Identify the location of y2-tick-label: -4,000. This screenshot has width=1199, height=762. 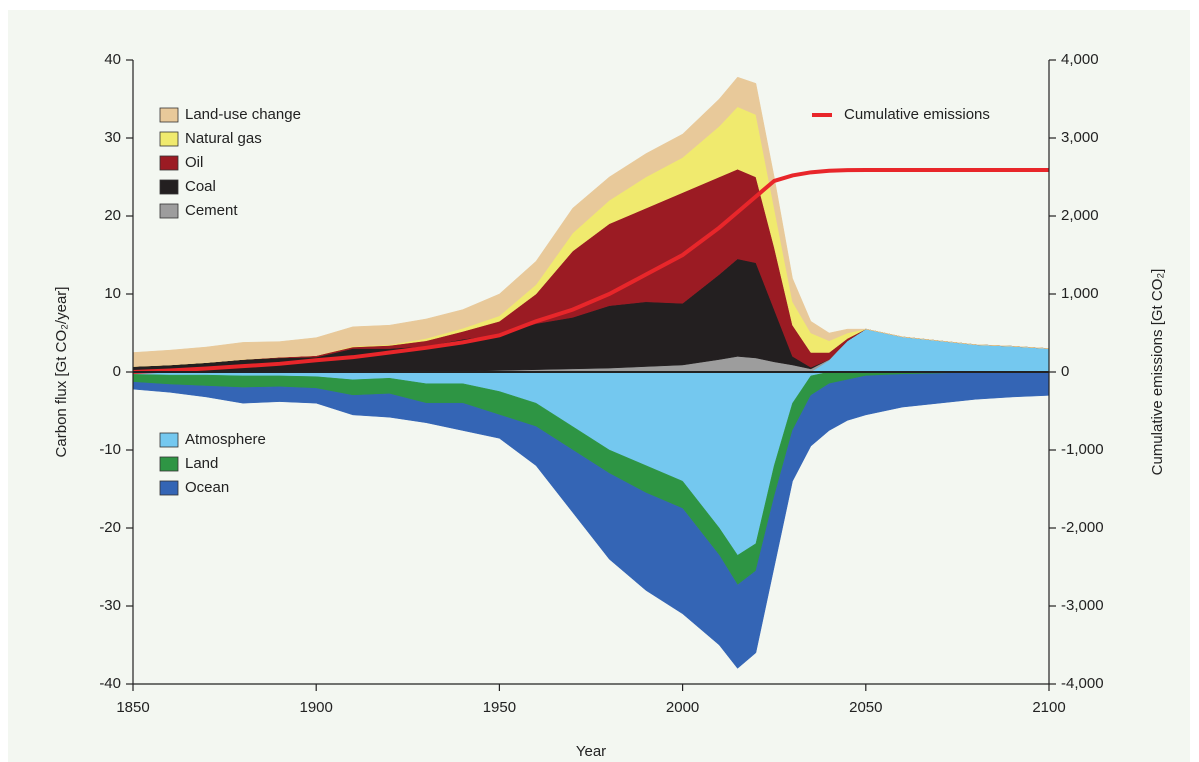
(1082, 683).